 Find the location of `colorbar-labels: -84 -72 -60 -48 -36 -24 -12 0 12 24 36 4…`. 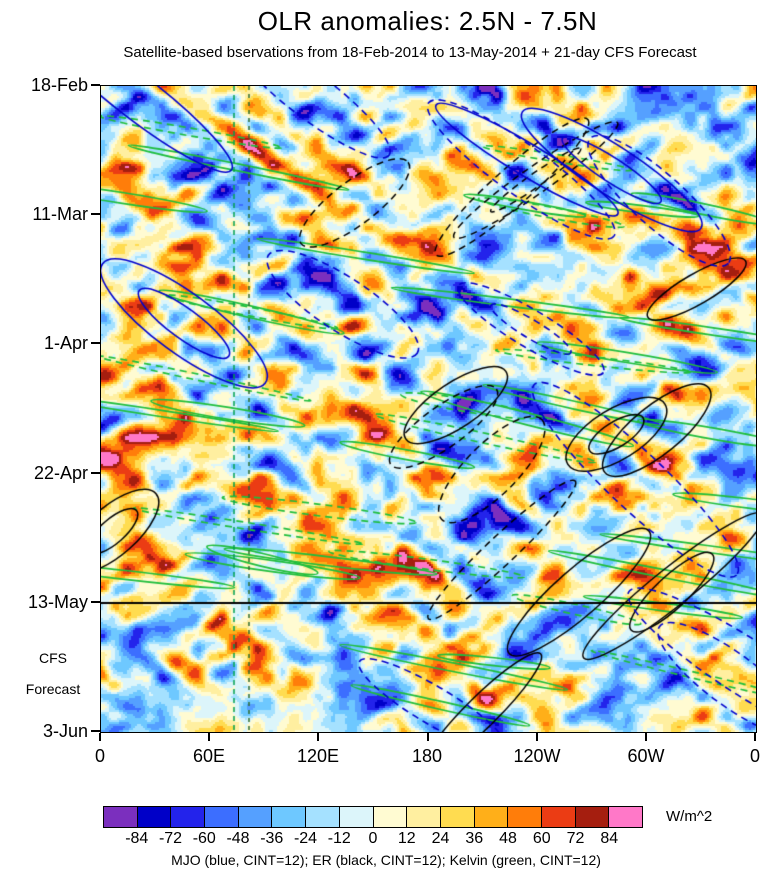

colorbar-labels: -84 -72 -60 -48 -36 -24 -12 0 12 24 36 4… is located at coordinates (373, 839).